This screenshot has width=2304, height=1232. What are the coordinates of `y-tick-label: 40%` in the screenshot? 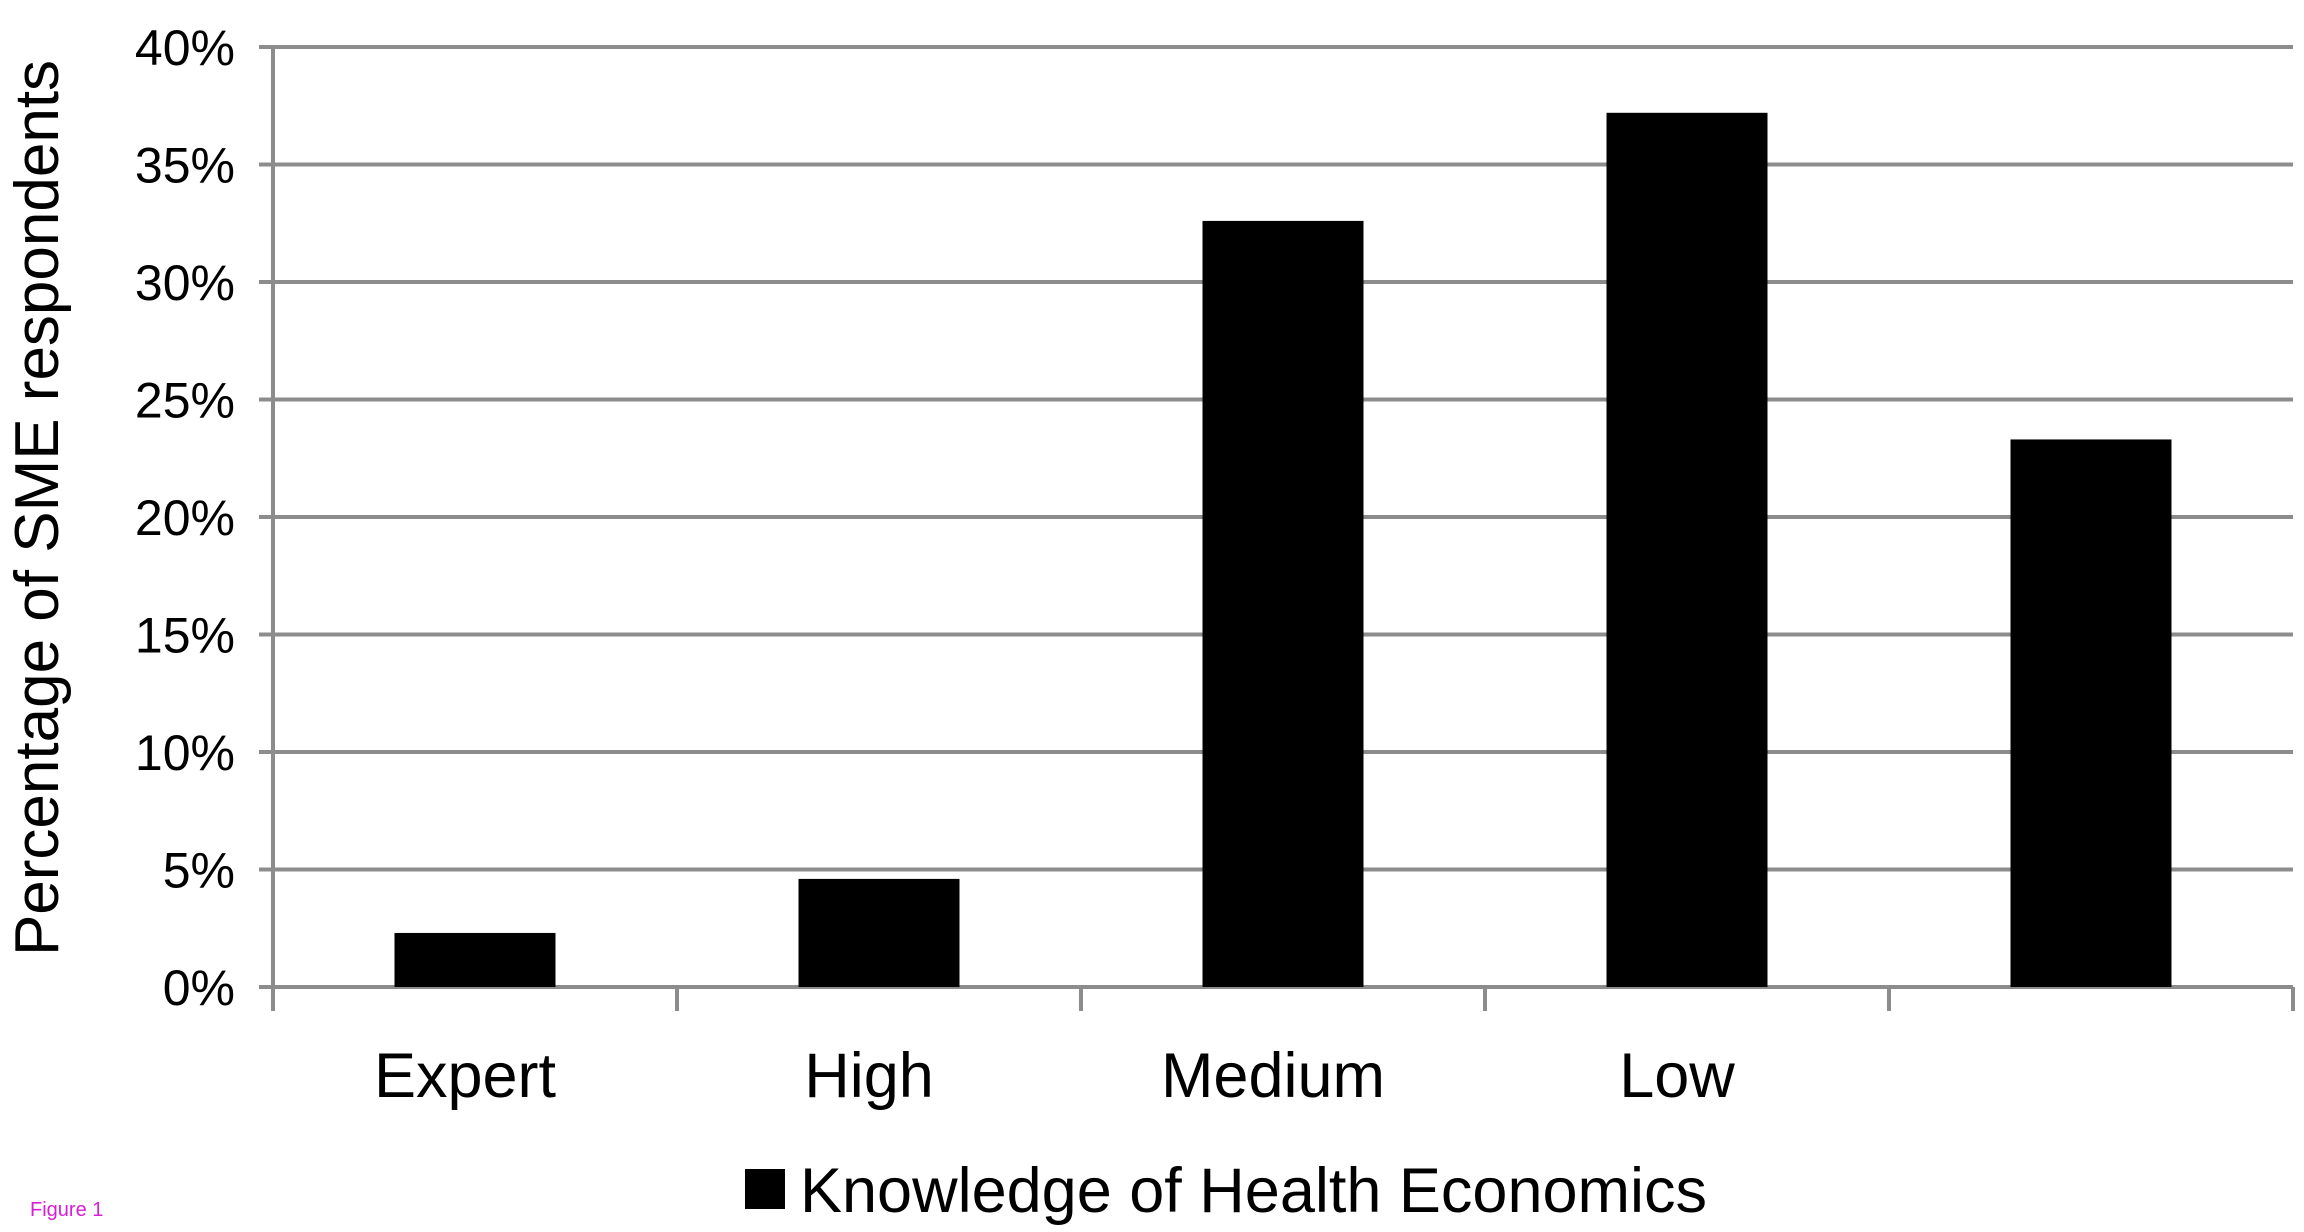 It's located at (185, 48).